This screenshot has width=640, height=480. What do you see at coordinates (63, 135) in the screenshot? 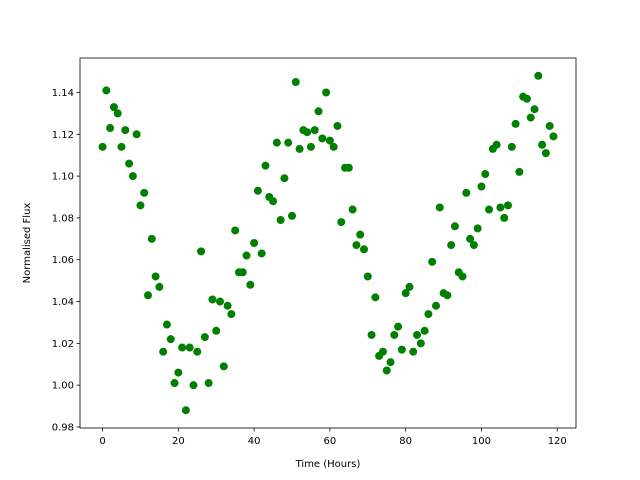
I see `y-tick-label: 1.12` at bounding box center [63, 135].